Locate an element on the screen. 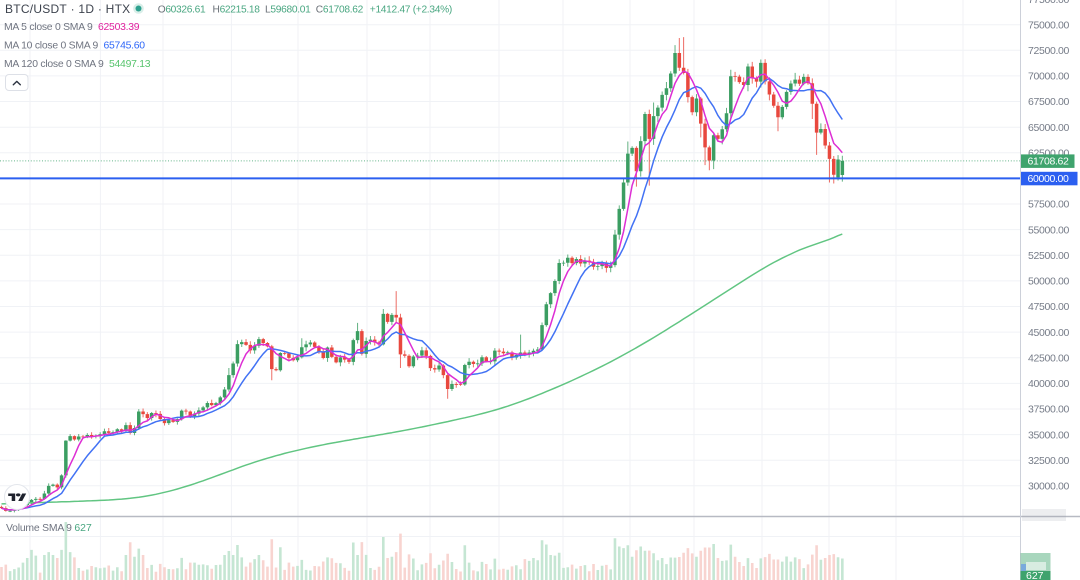 This screenshot has height=580, width=1080. svg-text: 37500.00 is located at coordinates (1049, 410).